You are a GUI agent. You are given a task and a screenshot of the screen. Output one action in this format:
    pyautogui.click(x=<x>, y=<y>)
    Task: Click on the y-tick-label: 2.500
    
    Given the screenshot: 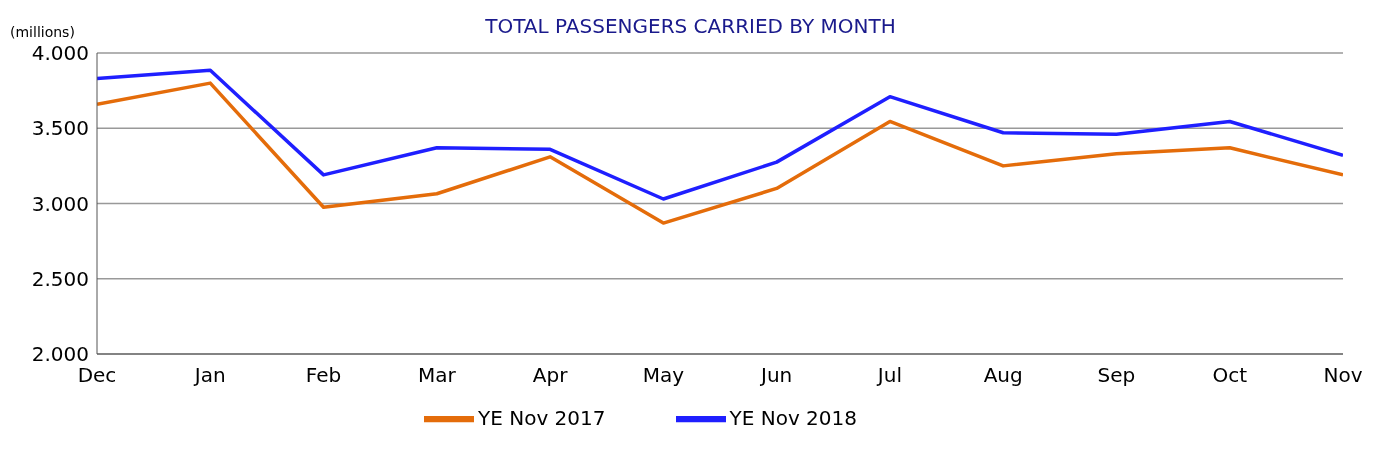 What is the action you would take?
    pyautogui.click(x=60, y=278)
    